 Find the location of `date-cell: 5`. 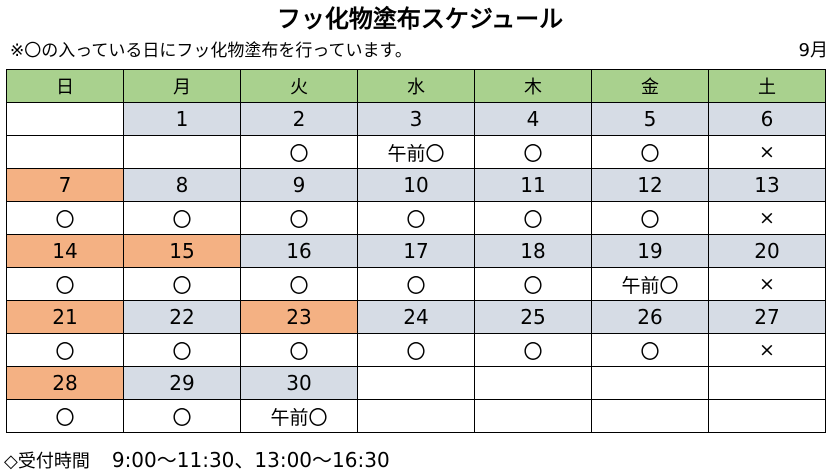

date-cell: 5 is located at coordinates (650, 119).